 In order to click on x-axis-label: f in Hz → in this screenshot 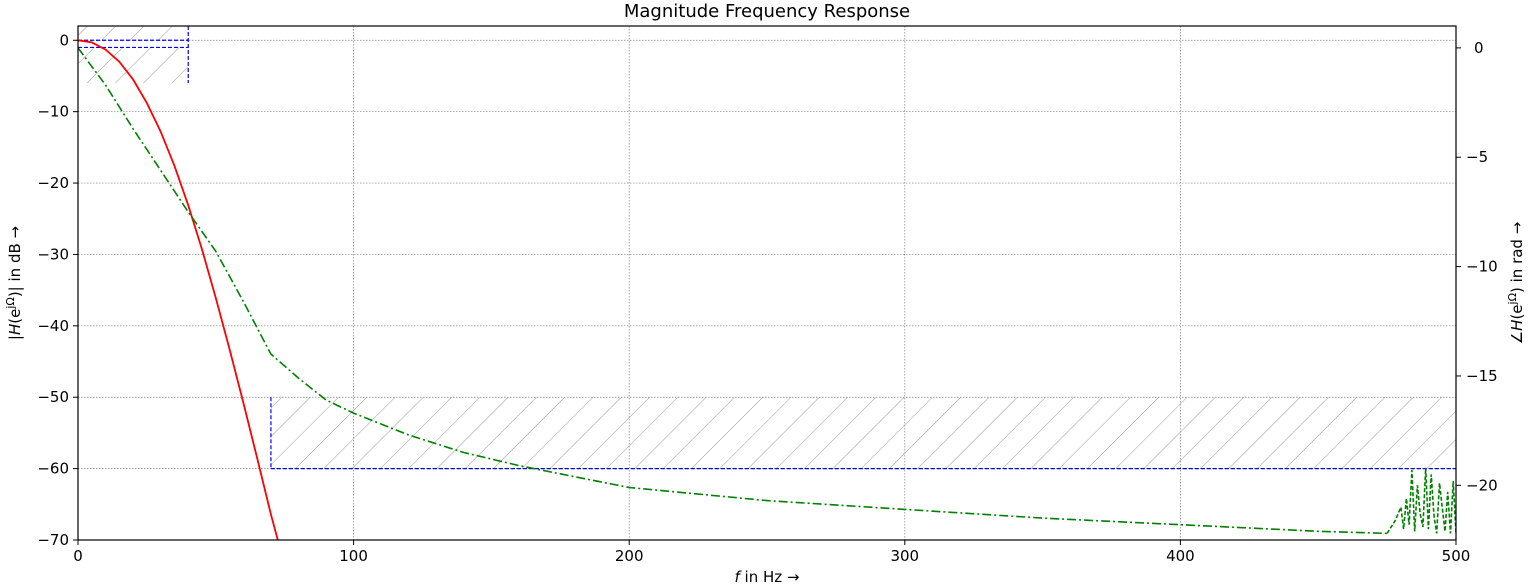, I will do `click(767, 577)`.